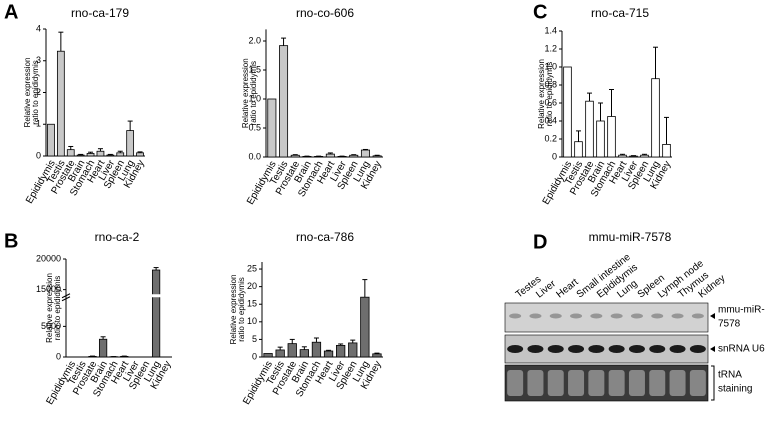 Image resolution: width=778 pixels, height=441 pixels. Describe the element at coordinates (51, 326) in the screenshot. I see `y-tick-label: 5000` at that location.